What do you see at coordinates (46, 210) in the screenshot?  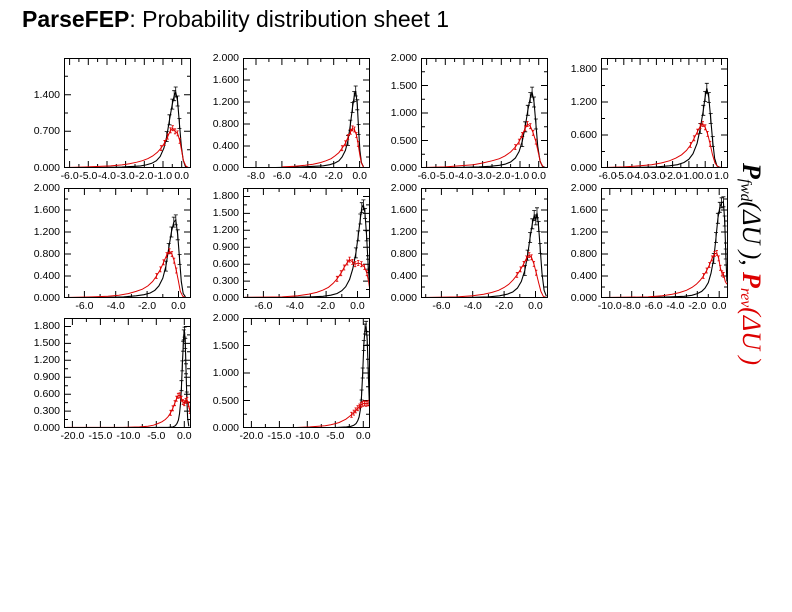 I see `y-tick-label: 1.600` at bounding box center [46, 210].